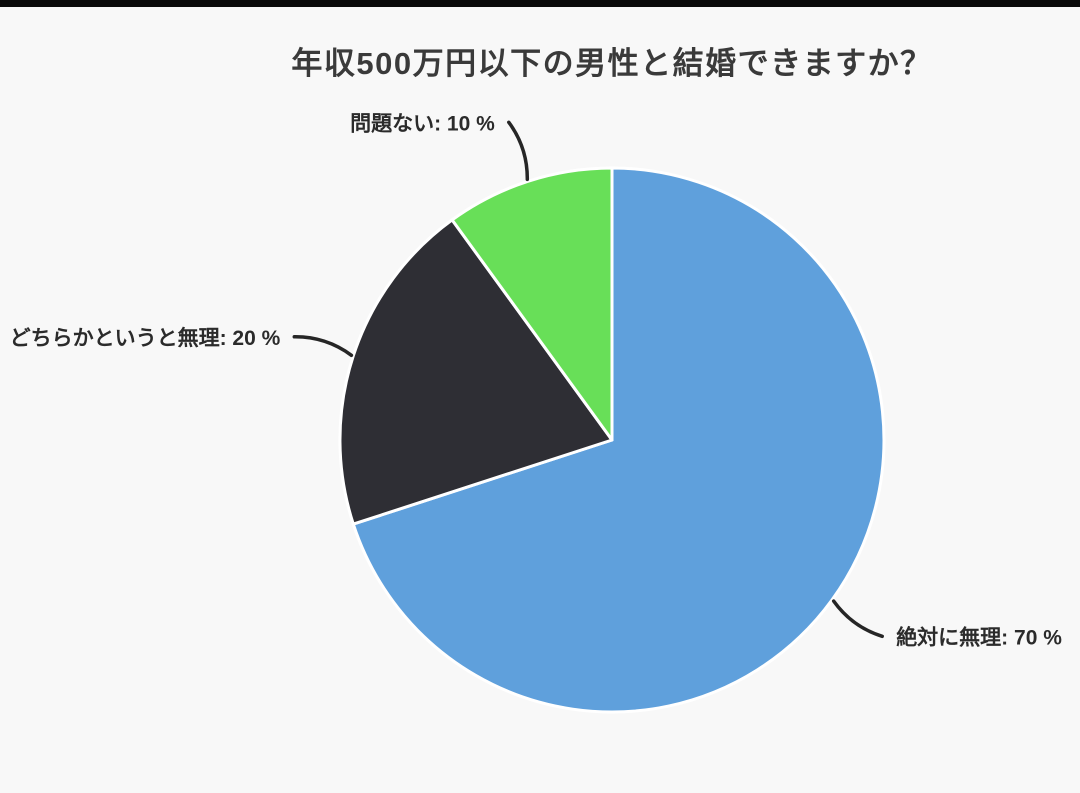  Describe the element at coordinates (612, 63) in the screenshot. I see `chart-title: 年収500万円以下の男性と結婚できますか？` at that location.